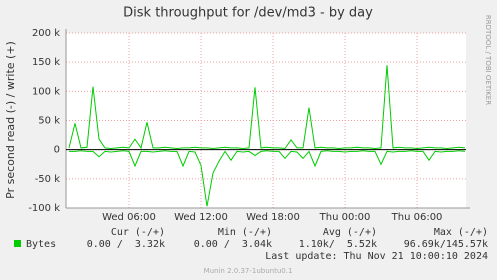 The width and height of the screenshot is (497, 280). What do you see at coordinates (345, 217) in the screenshot?
I see `x-tick-label: Thu 00:00` at bounding box center [345, 217].